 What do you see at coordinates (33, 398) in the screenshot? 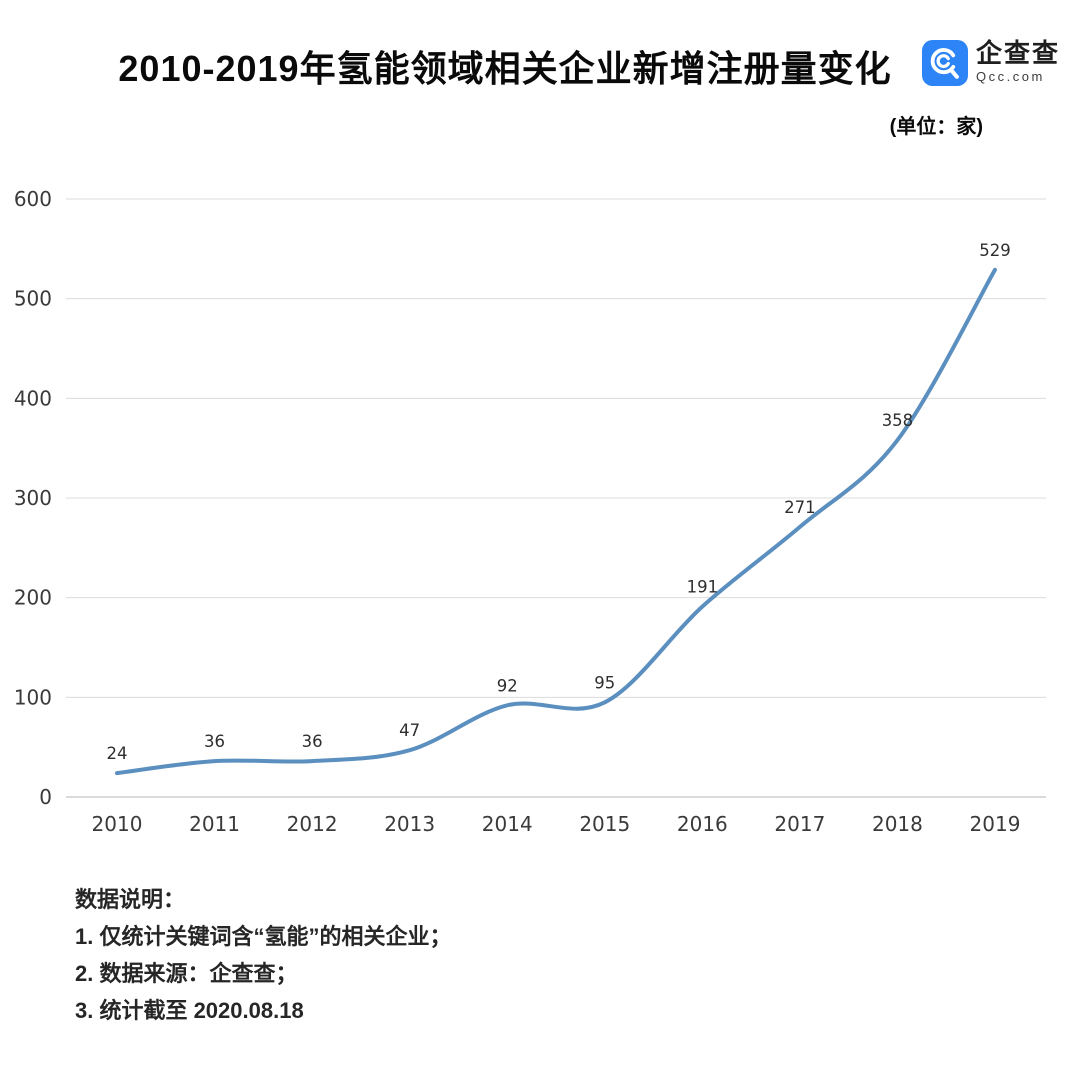
I see `y-axis-tick-label: 400` at bounding box center [33, 398].